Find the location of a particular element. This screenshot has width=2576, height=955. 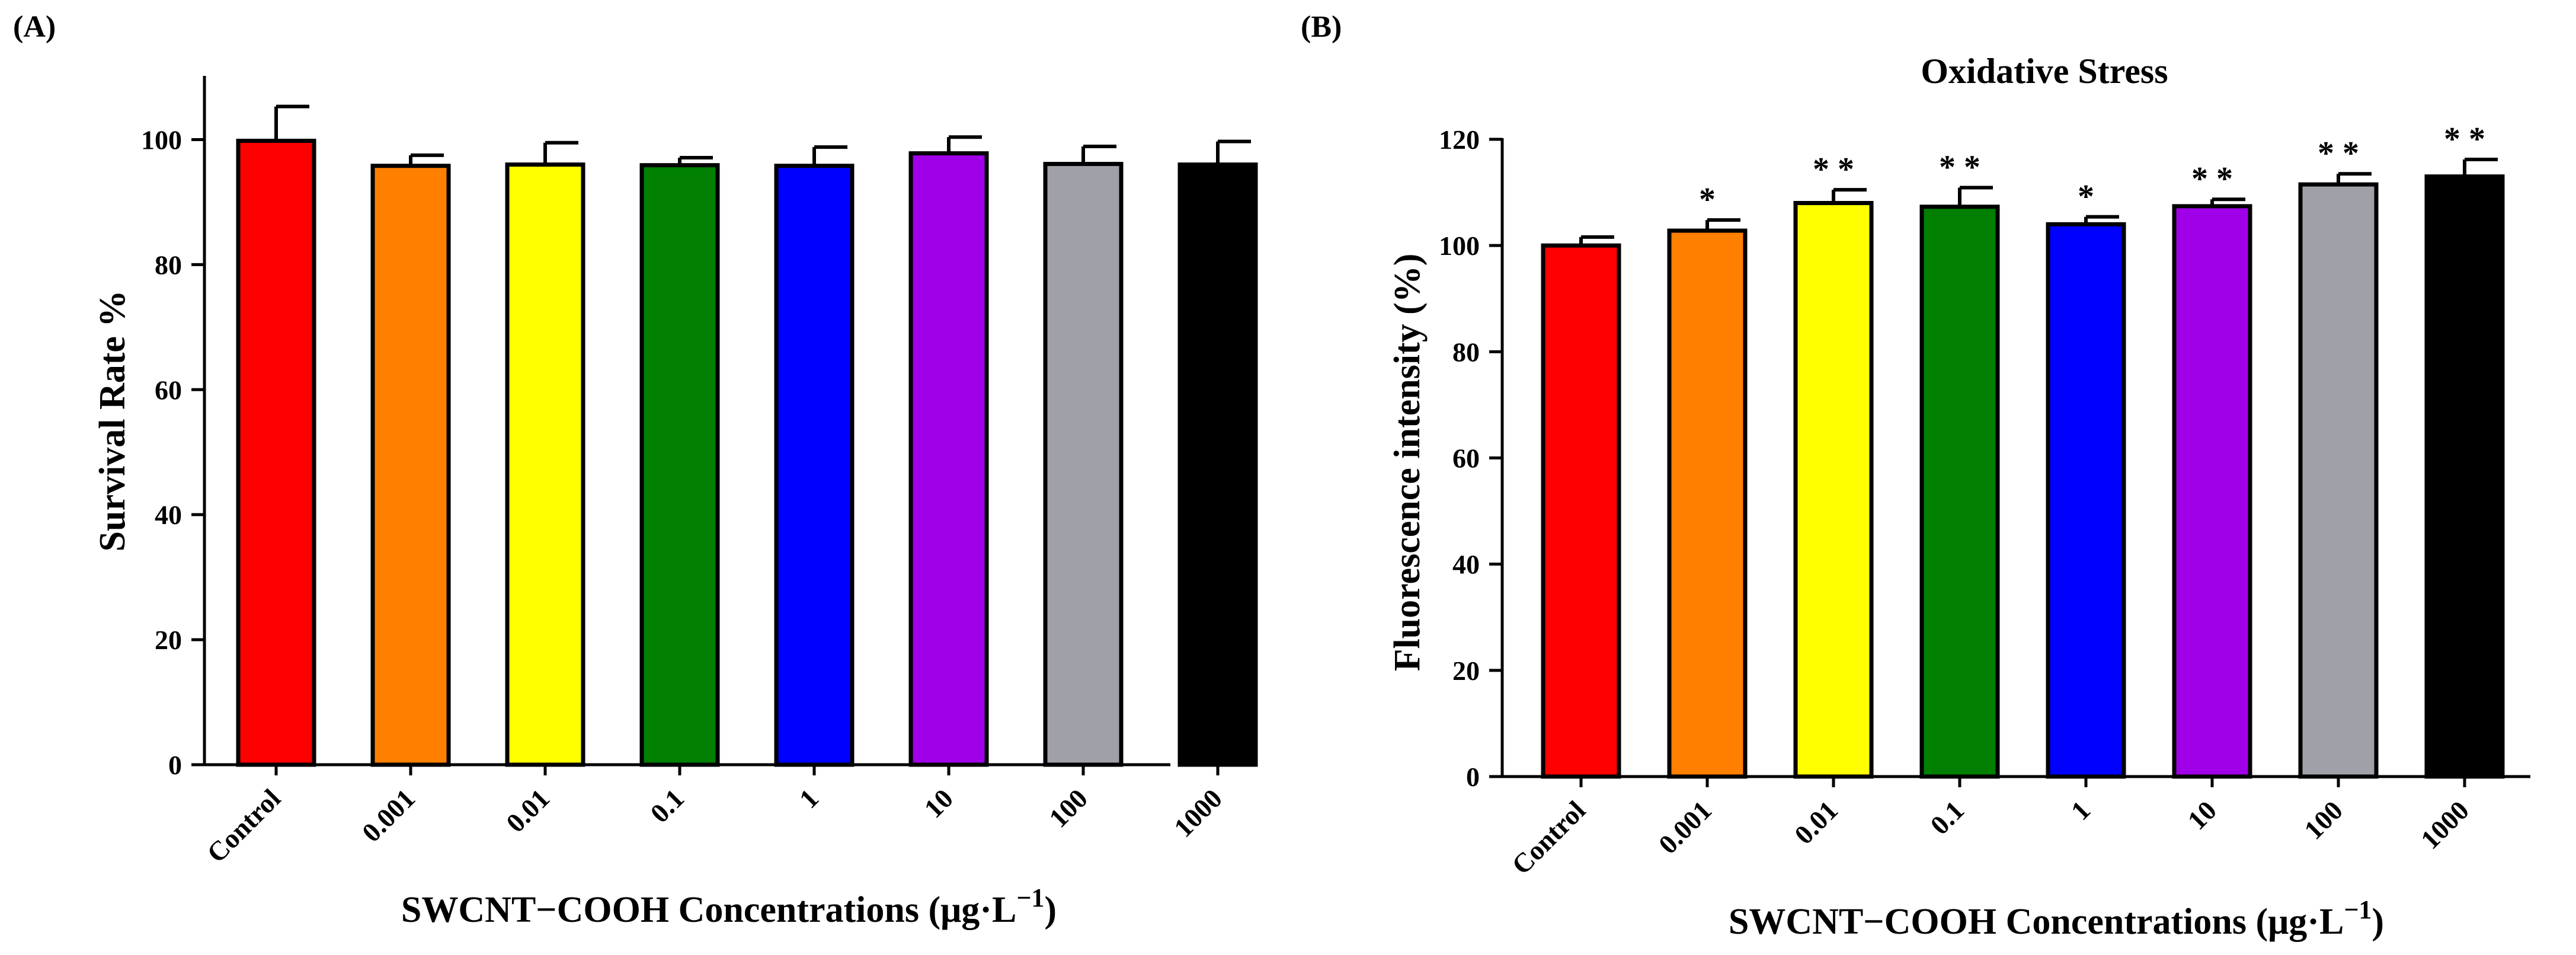

panel-label: (B) is located at coordinates (1321, 27).